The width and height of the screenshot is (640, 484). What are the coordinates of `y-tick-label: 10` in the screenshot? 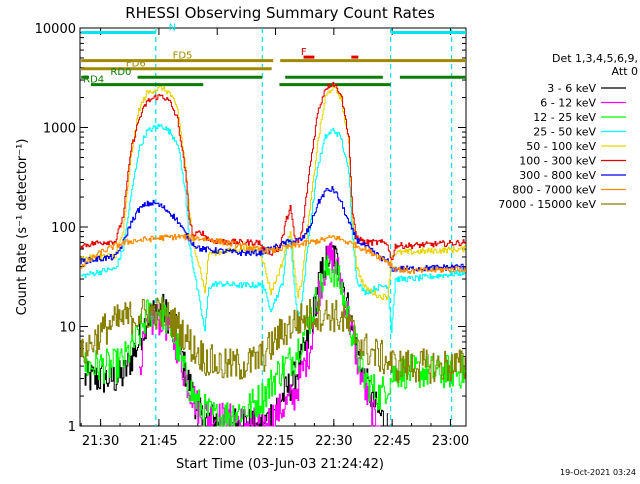 It's located at (67, 328).